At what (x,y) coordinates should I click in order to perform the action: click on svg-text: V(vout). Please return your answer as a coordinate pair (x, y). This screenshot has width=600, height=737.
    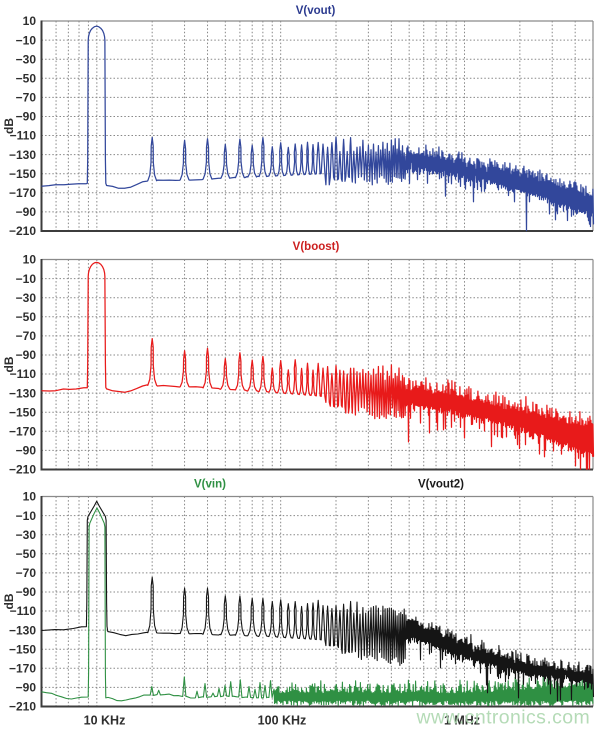
    Looking at the image, I should click on (316, 11).